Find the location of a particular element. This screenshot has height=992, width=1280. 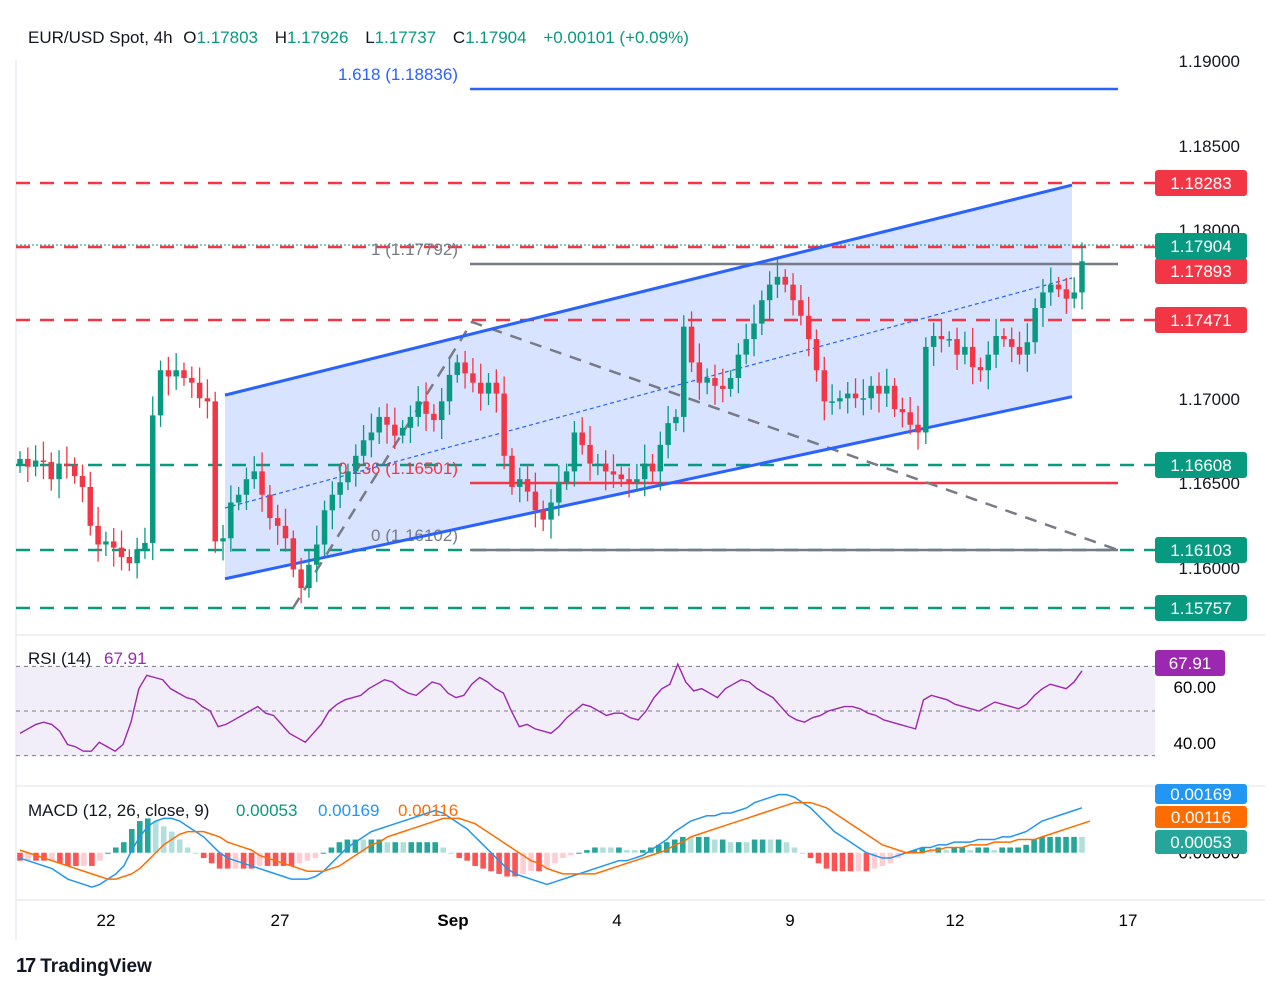

tradingview-logo: 17 TradingView is located at coordinates (84, 966).